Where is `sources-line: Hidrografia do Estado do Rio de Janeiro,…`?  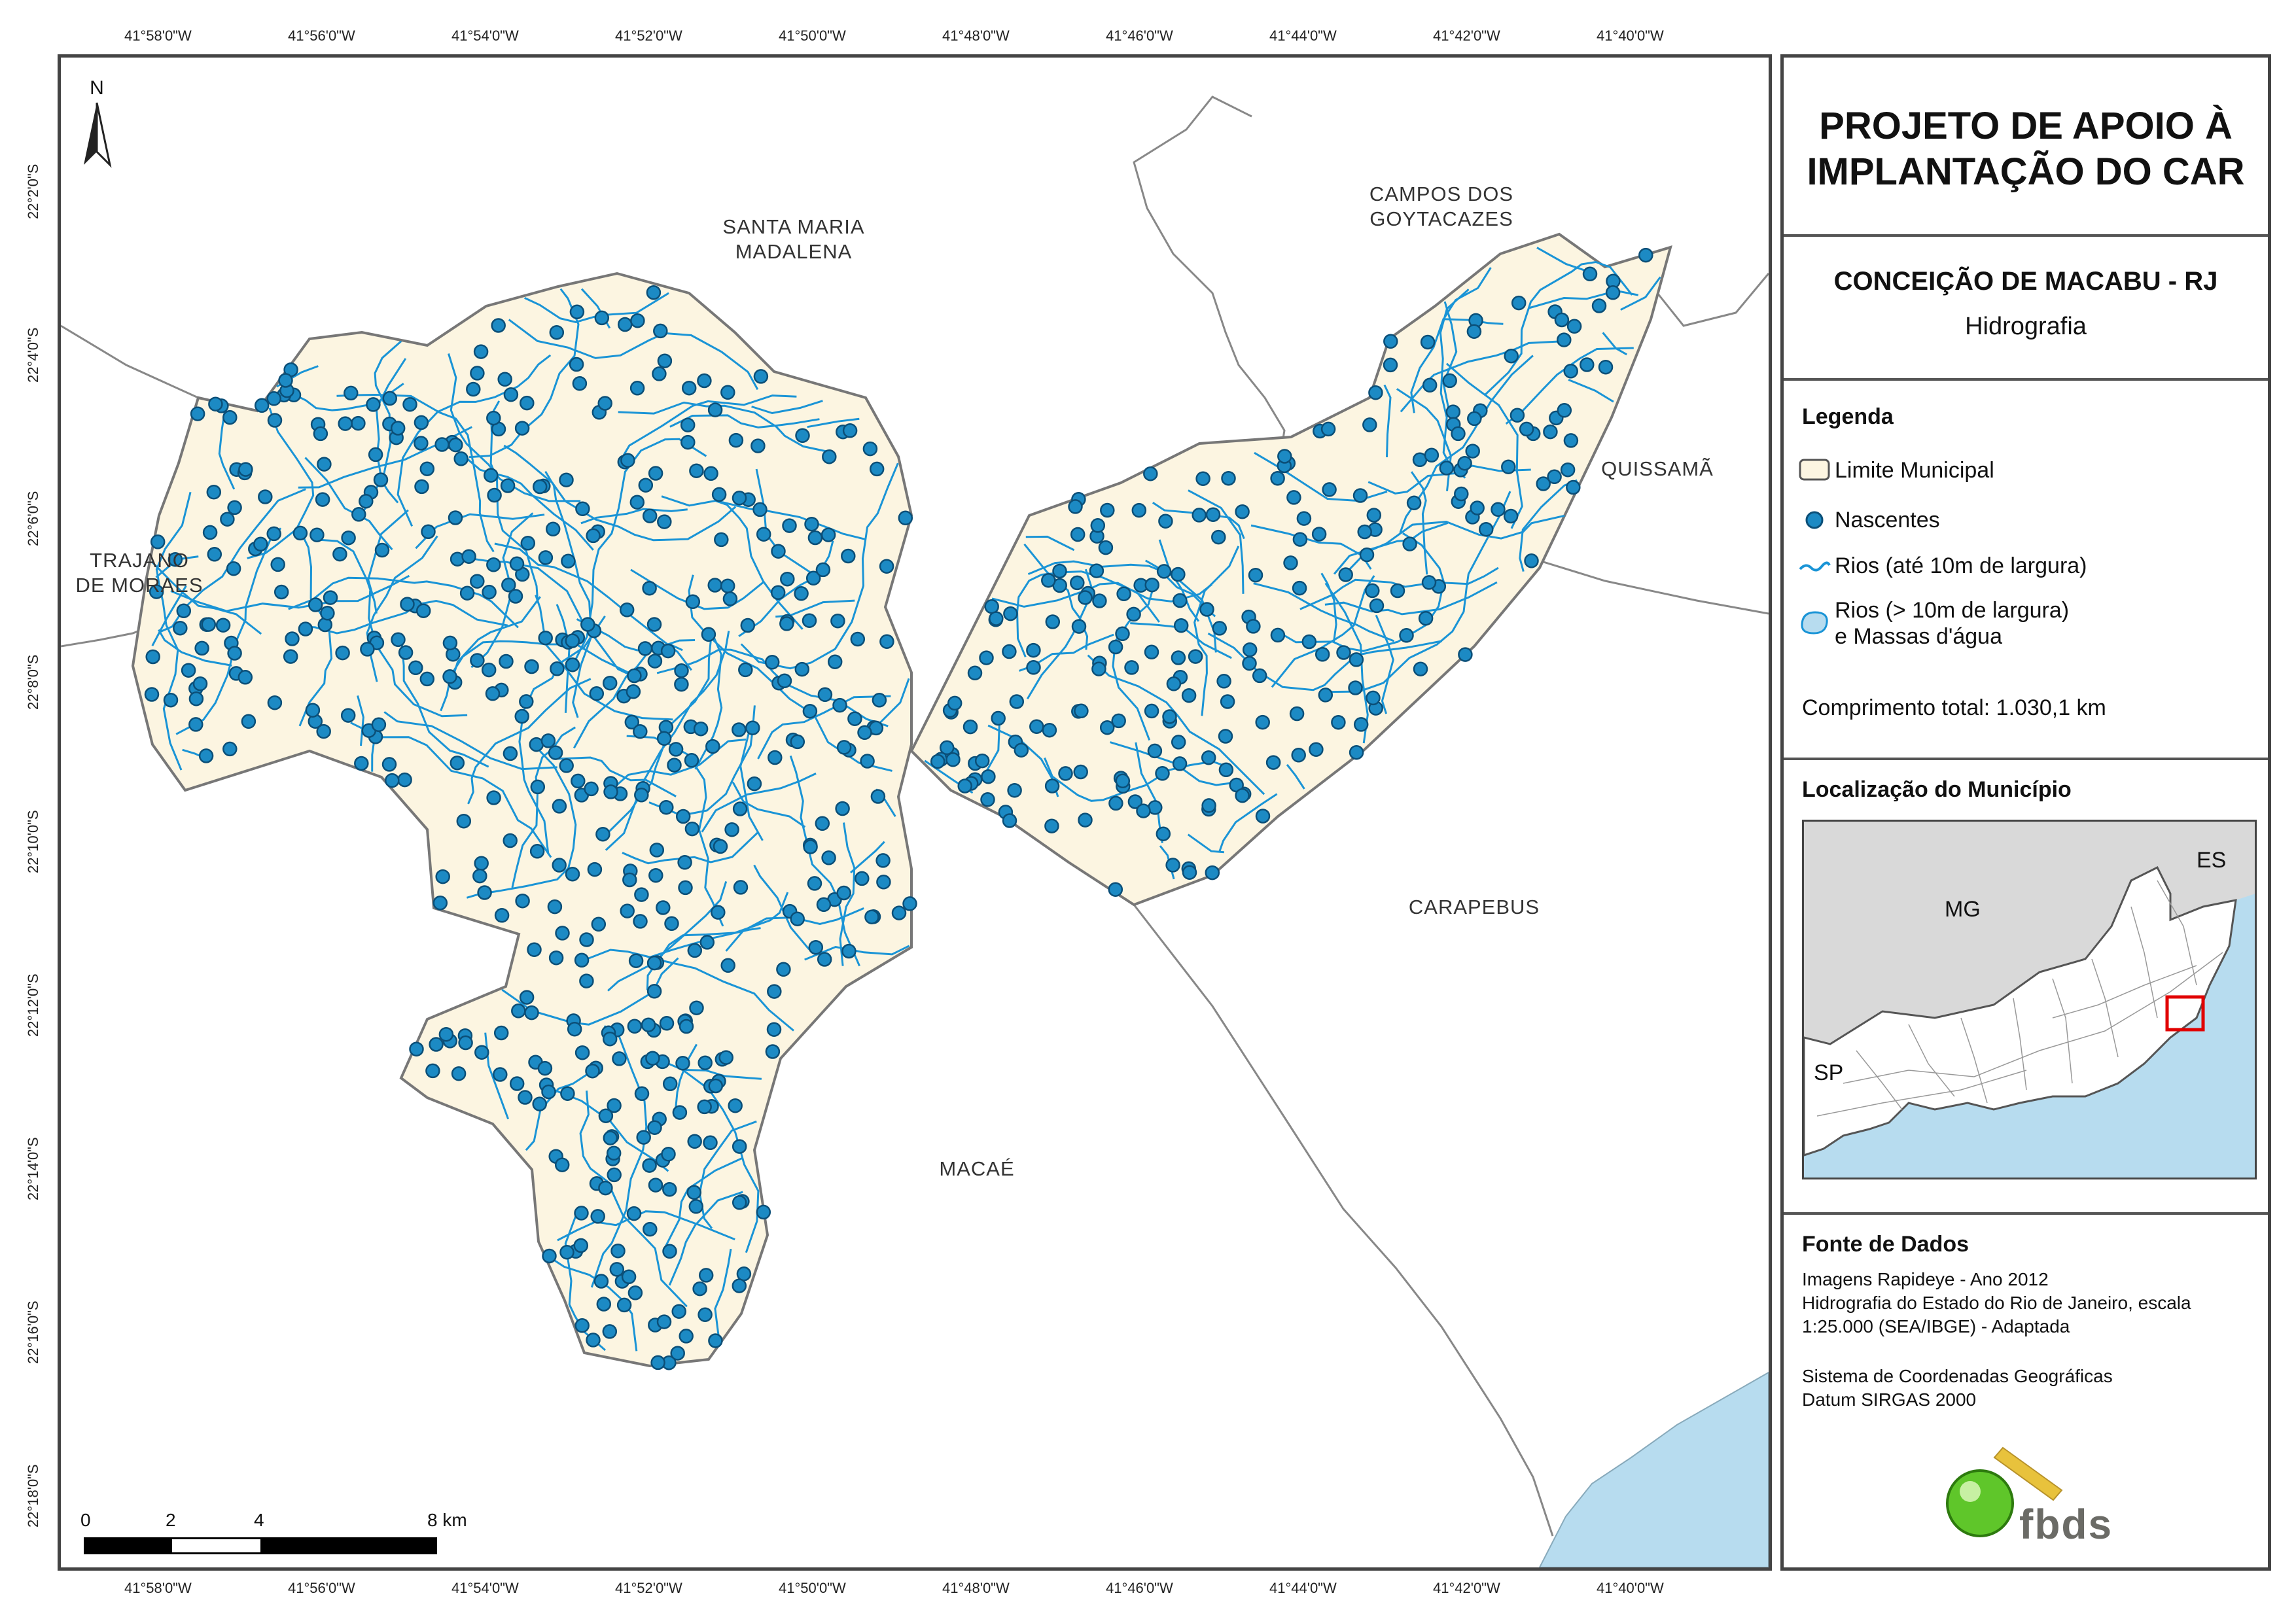 sources-line: Hidrografia do Estado do Rio de Janeiro,… is located at coordinates (1997, 1303).